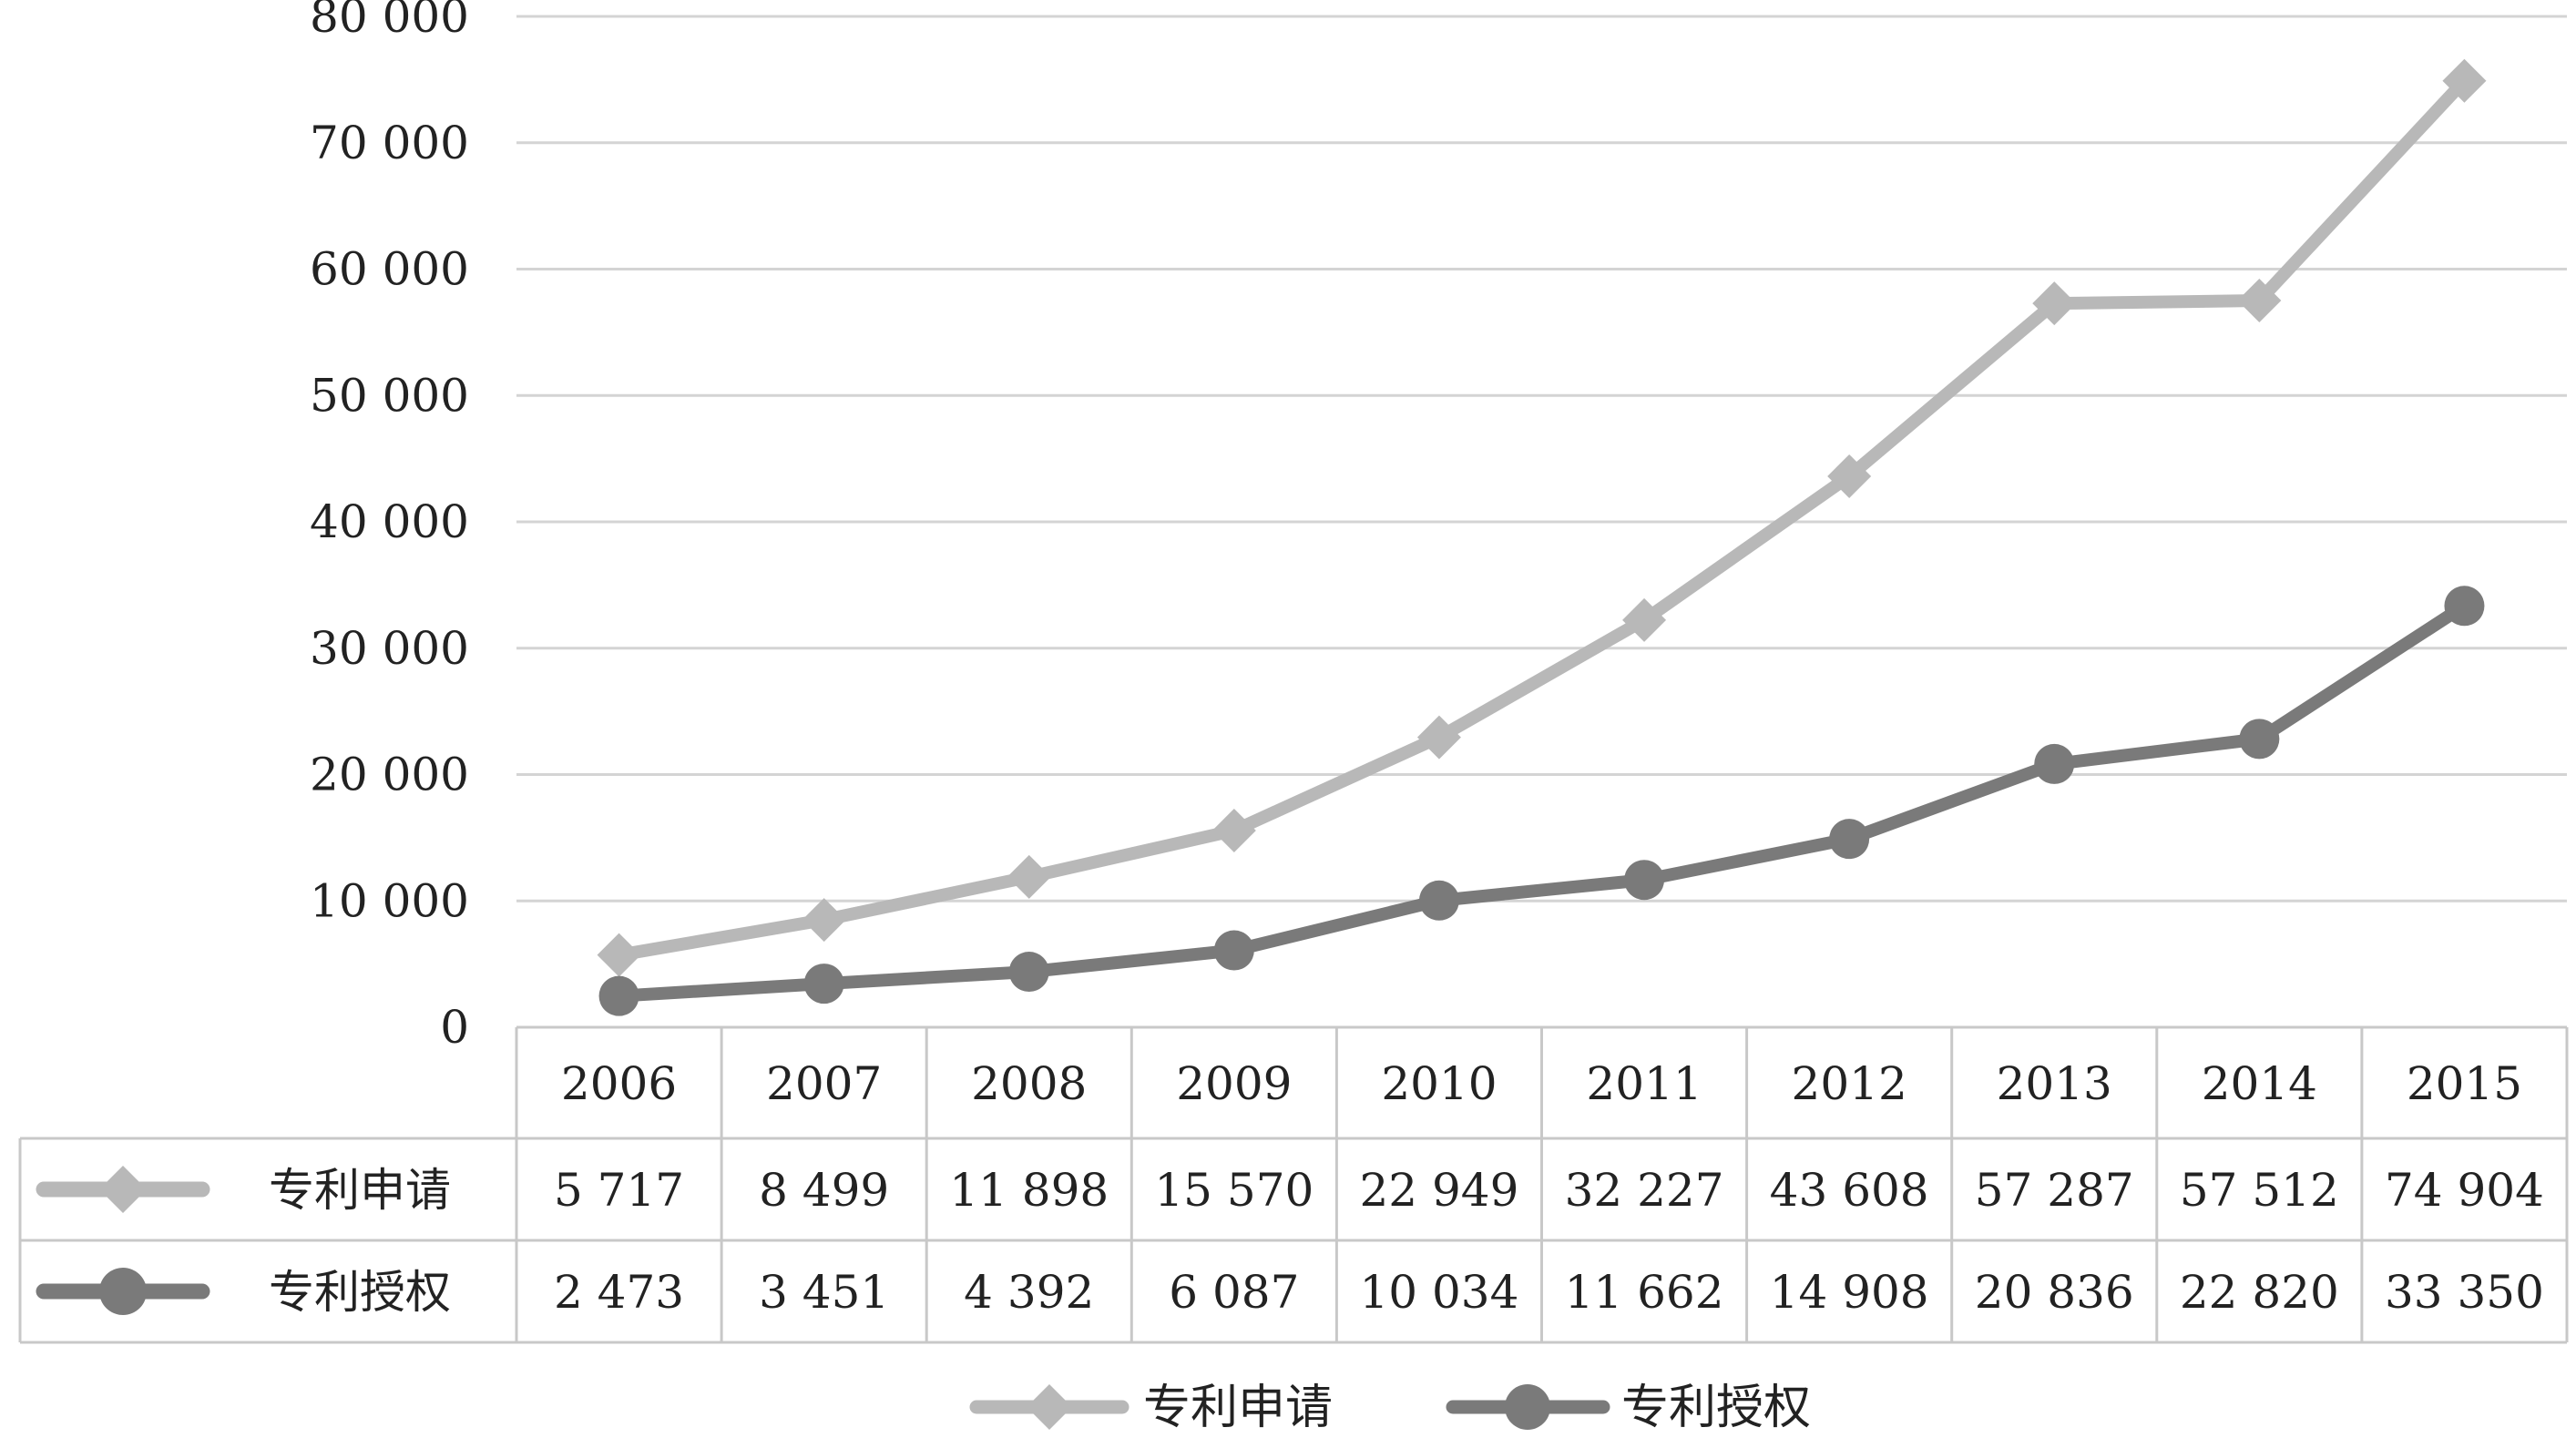  Describe the element at coordinates (2054, 1292) in the screenshot. I see `table-value-cell: 20 836` at that location.